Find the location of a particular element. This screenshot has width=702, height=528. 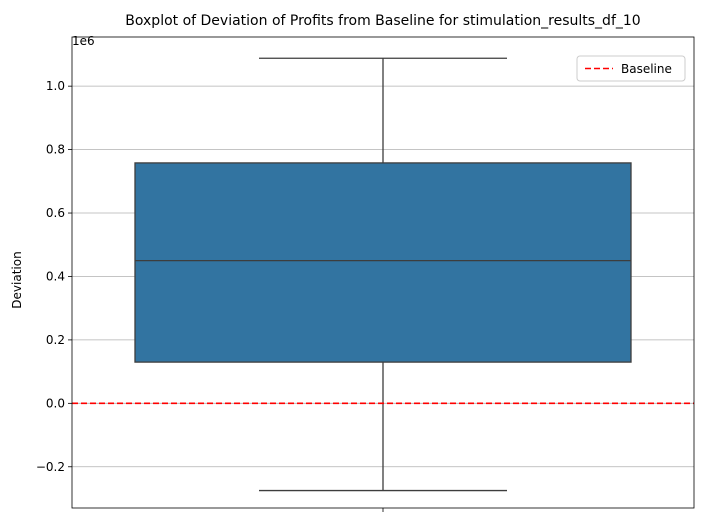

y-tick-label: 0.0 is located at coordinates (55, 403).